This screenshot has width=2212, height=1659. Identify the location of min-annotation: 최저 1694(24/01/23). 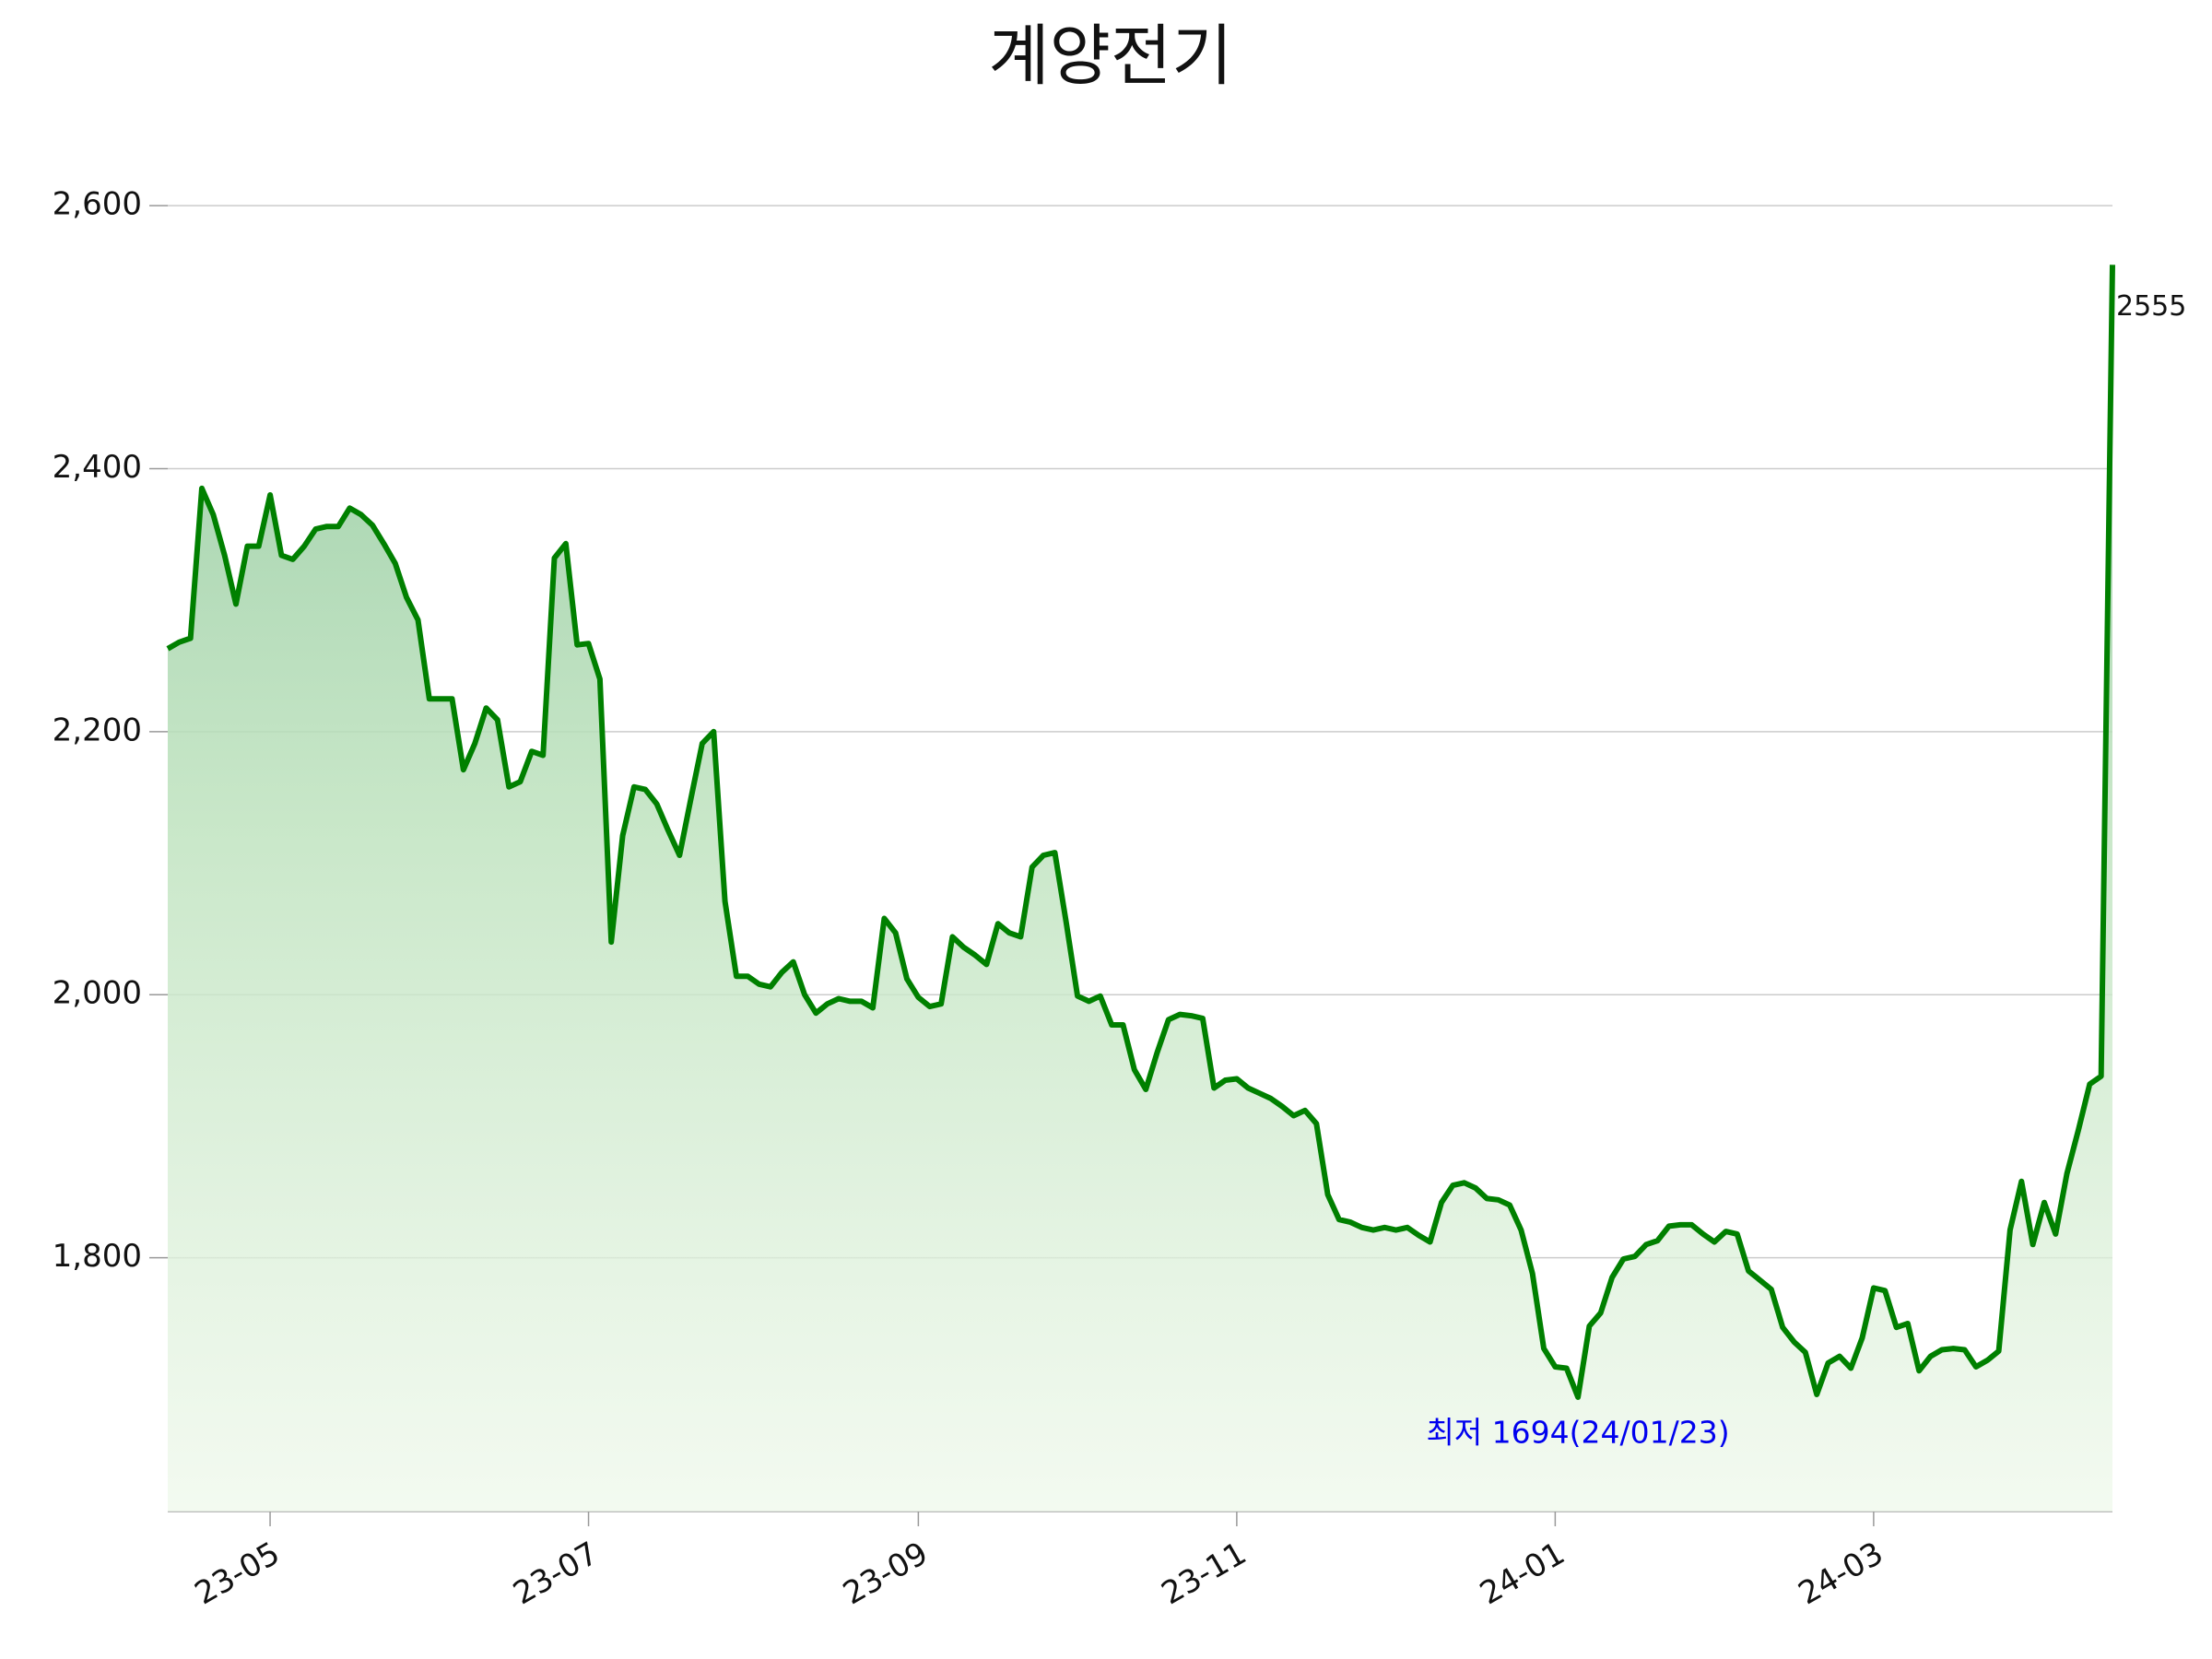
(1577, 1432).